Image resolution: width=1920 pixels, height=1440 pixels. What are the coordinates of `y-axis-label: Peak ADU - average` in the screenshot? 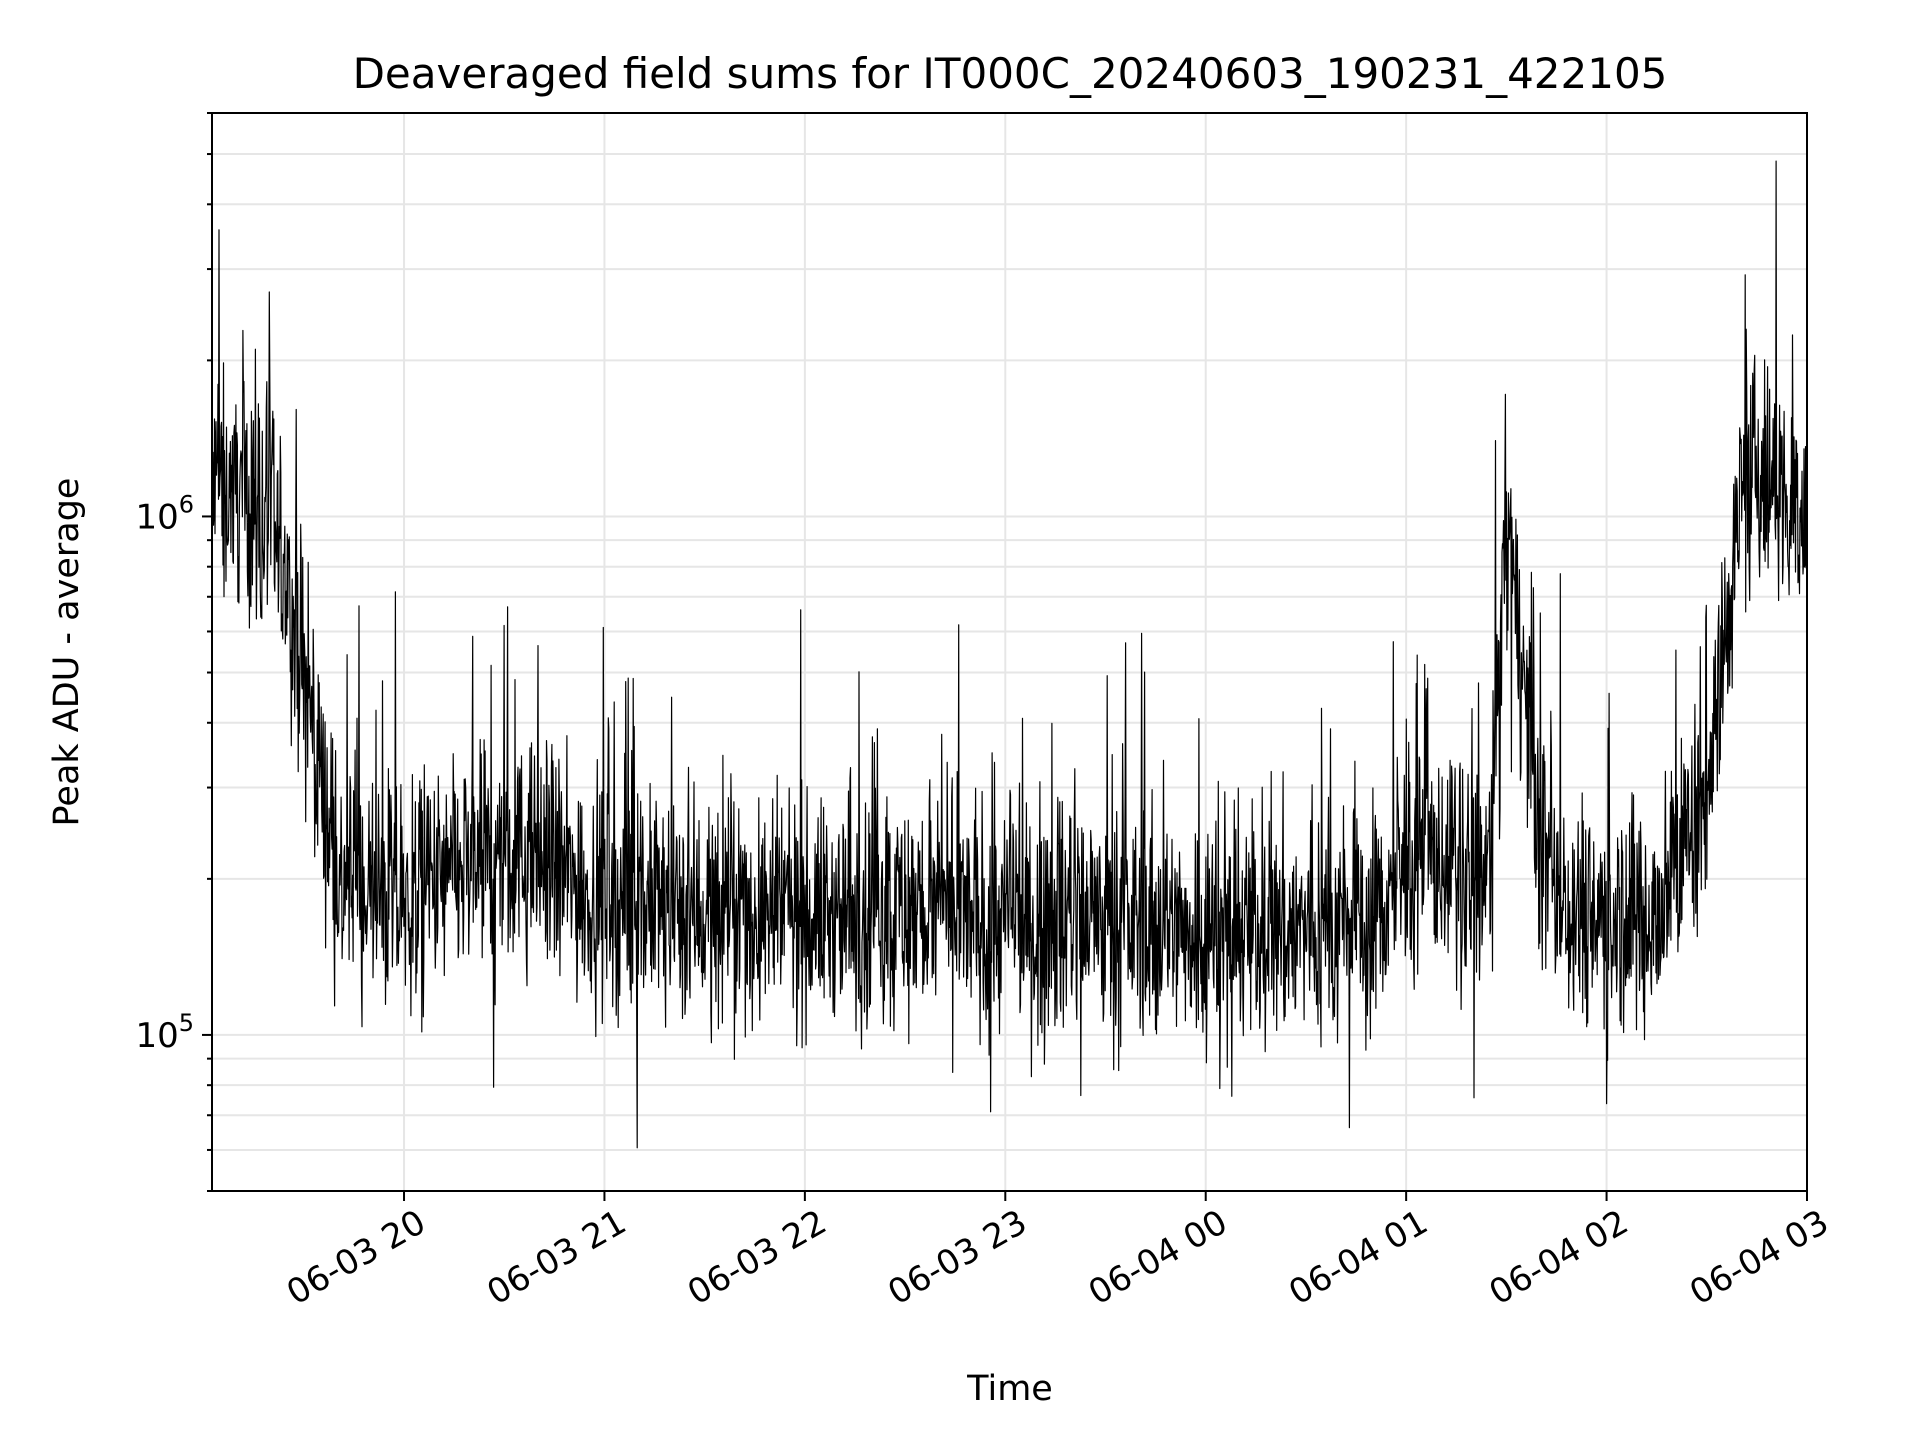 It's located at (67, 652).